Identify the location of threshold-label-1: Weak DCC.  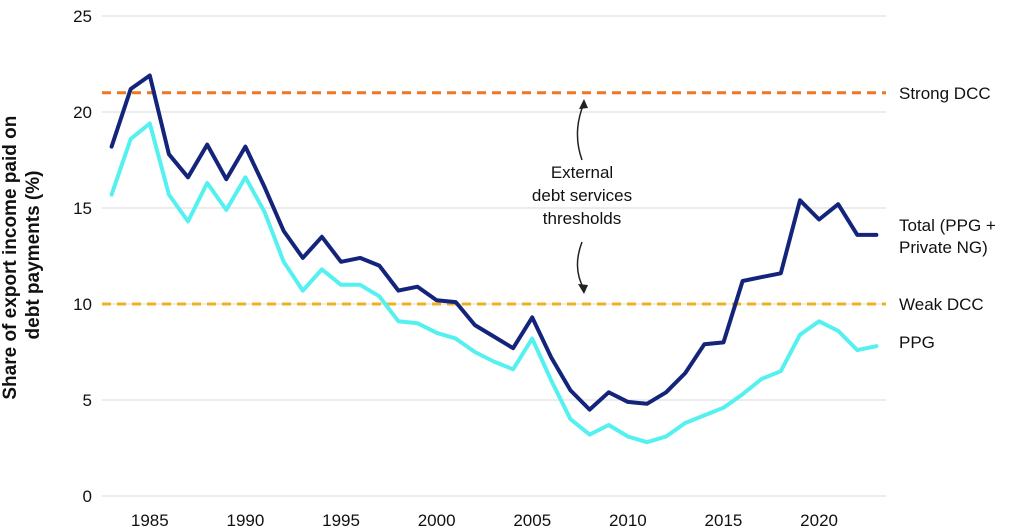
(941, 304).